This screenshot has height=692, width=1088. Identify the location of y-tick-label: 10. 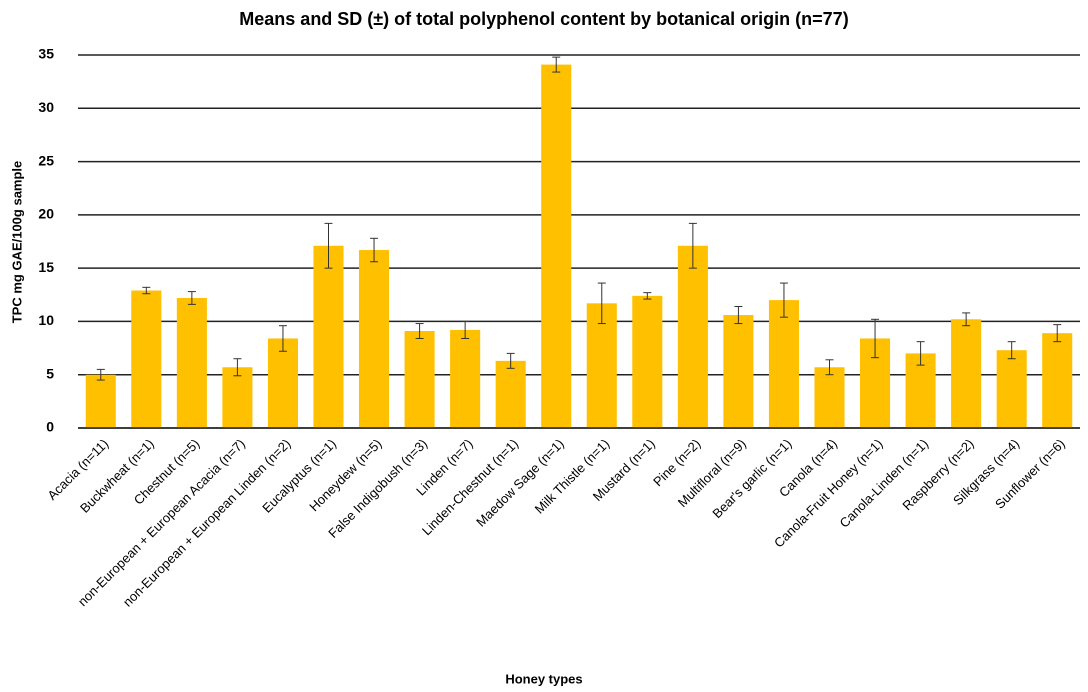
(46, 320).